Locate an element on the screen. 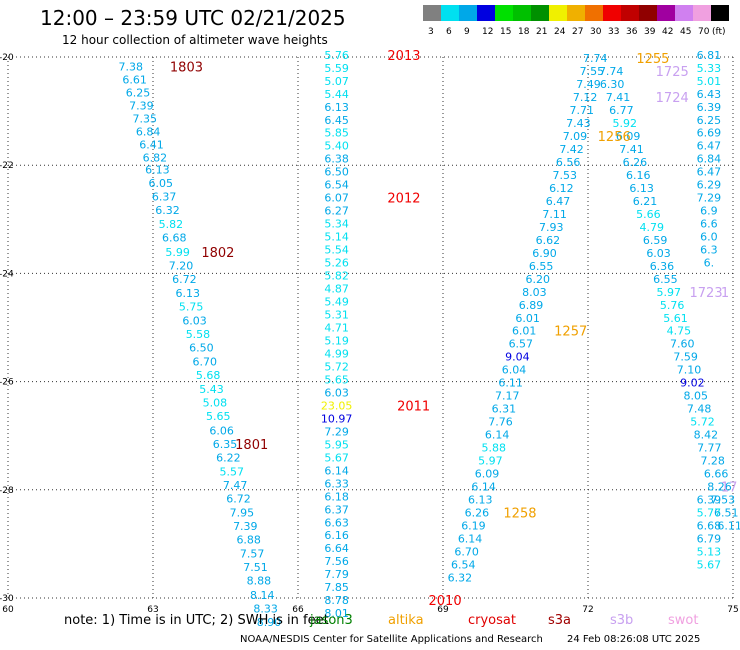 The height and width of the screenshot is (650, 740). wave-height-value: 6.09 is located at coordinates (487, 474).